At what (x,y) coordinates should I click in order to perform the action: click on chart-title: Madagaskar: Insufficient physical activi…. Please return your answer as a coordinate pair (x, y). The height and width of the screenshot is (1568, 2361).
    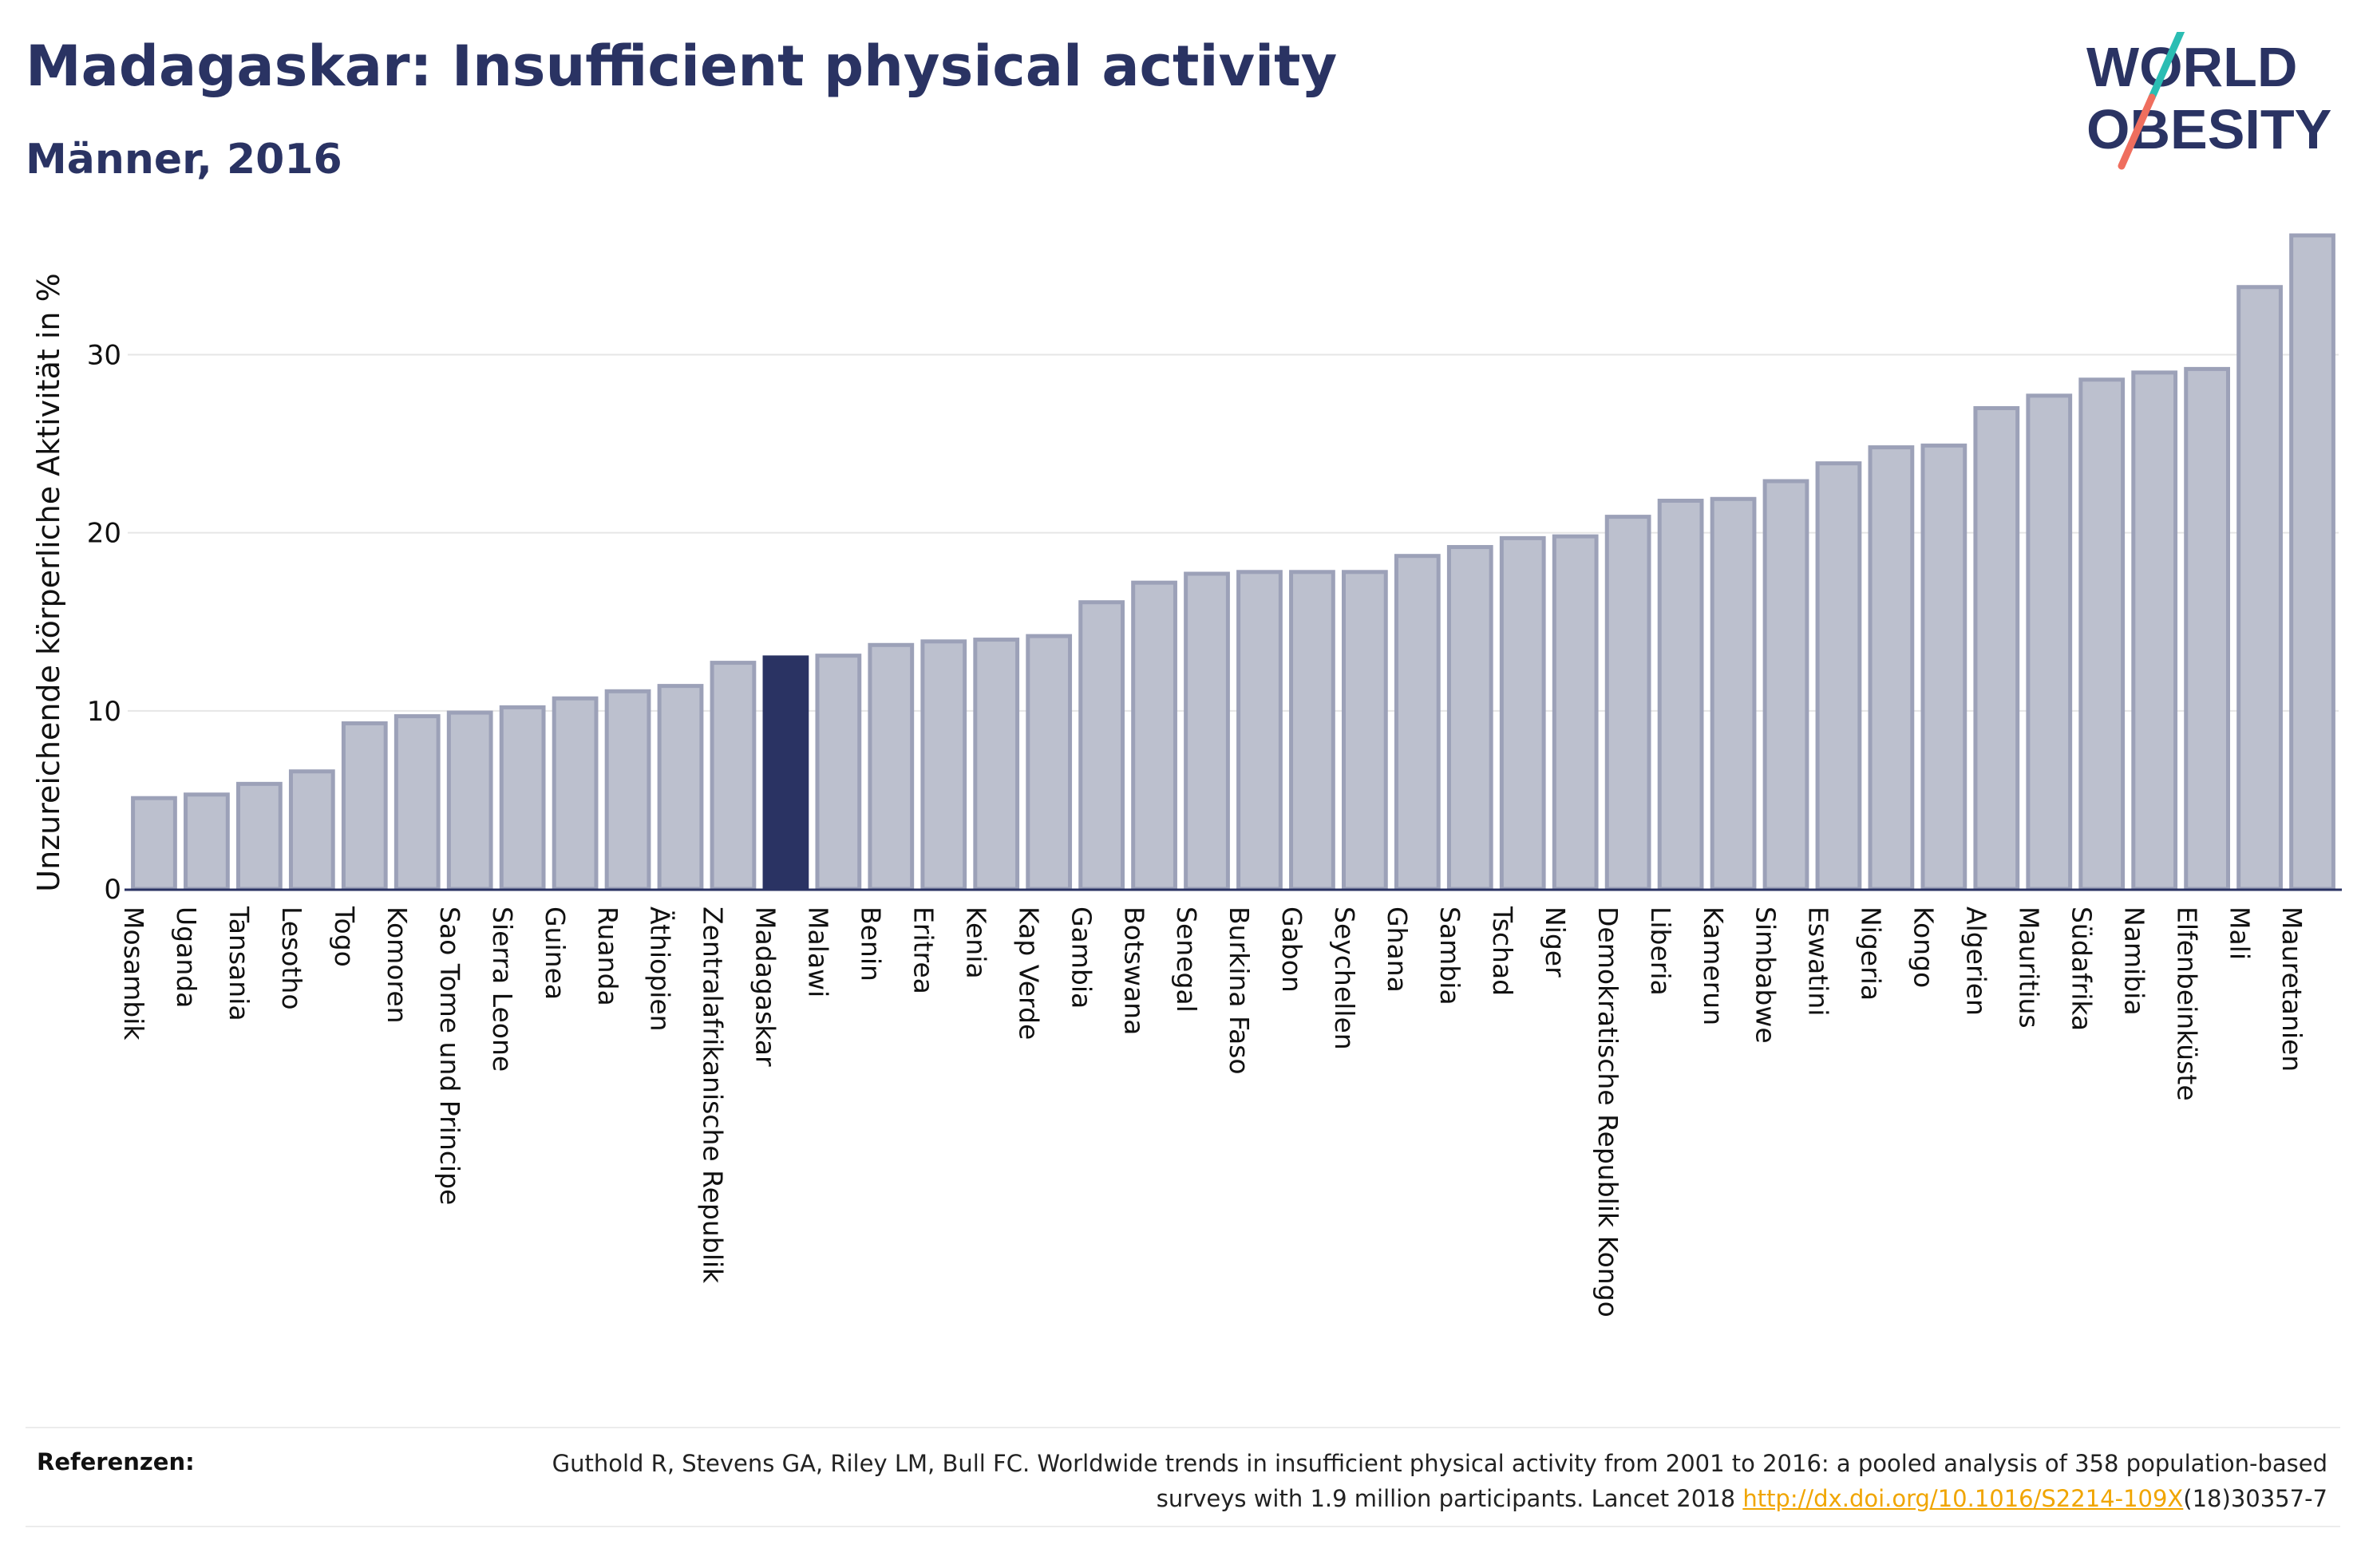
    Looking at the image, I should click on (682, 66).